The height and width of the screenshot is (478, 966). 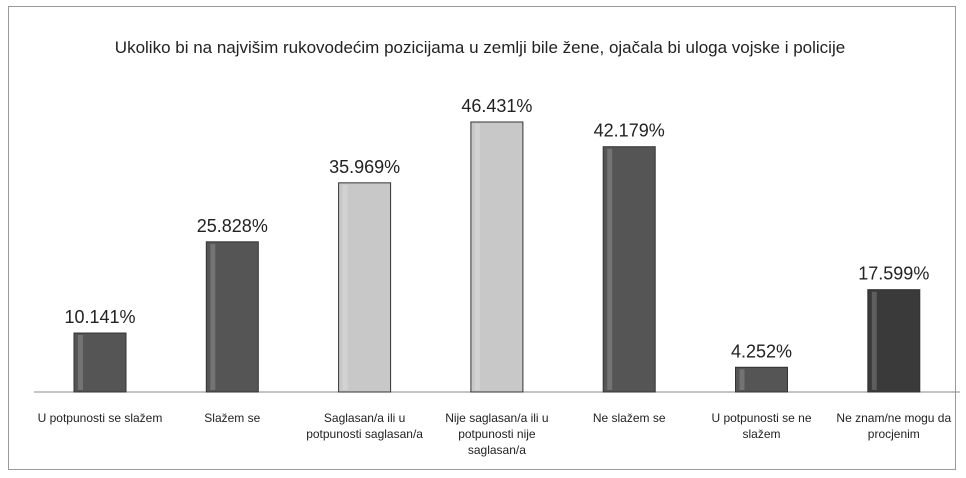 I want to click on value-label: 17.599%, so click(x=893, y=274).